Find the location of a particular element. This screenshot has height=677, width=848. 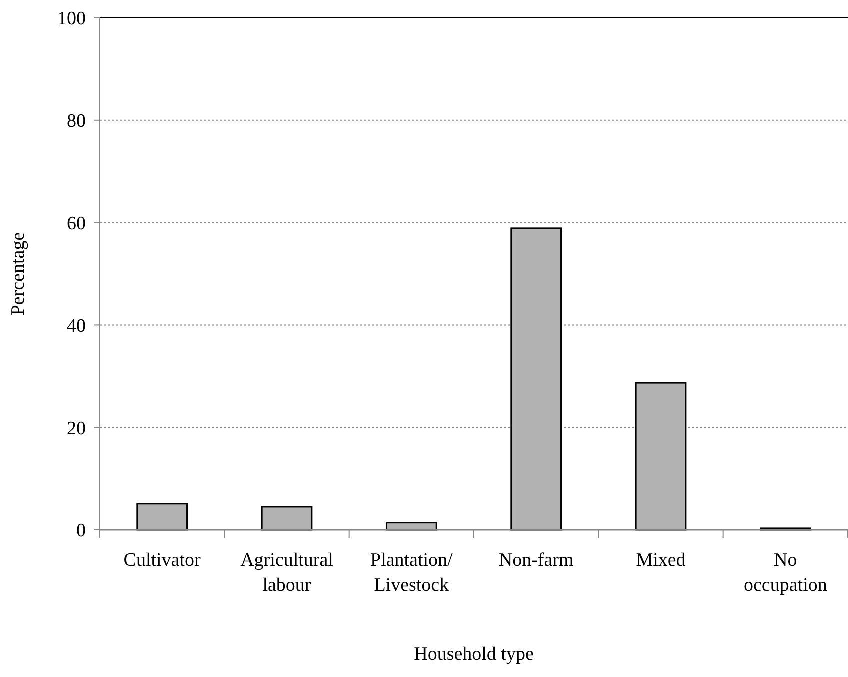

y-tick-label: 60 is located at coordinates (76, 223).